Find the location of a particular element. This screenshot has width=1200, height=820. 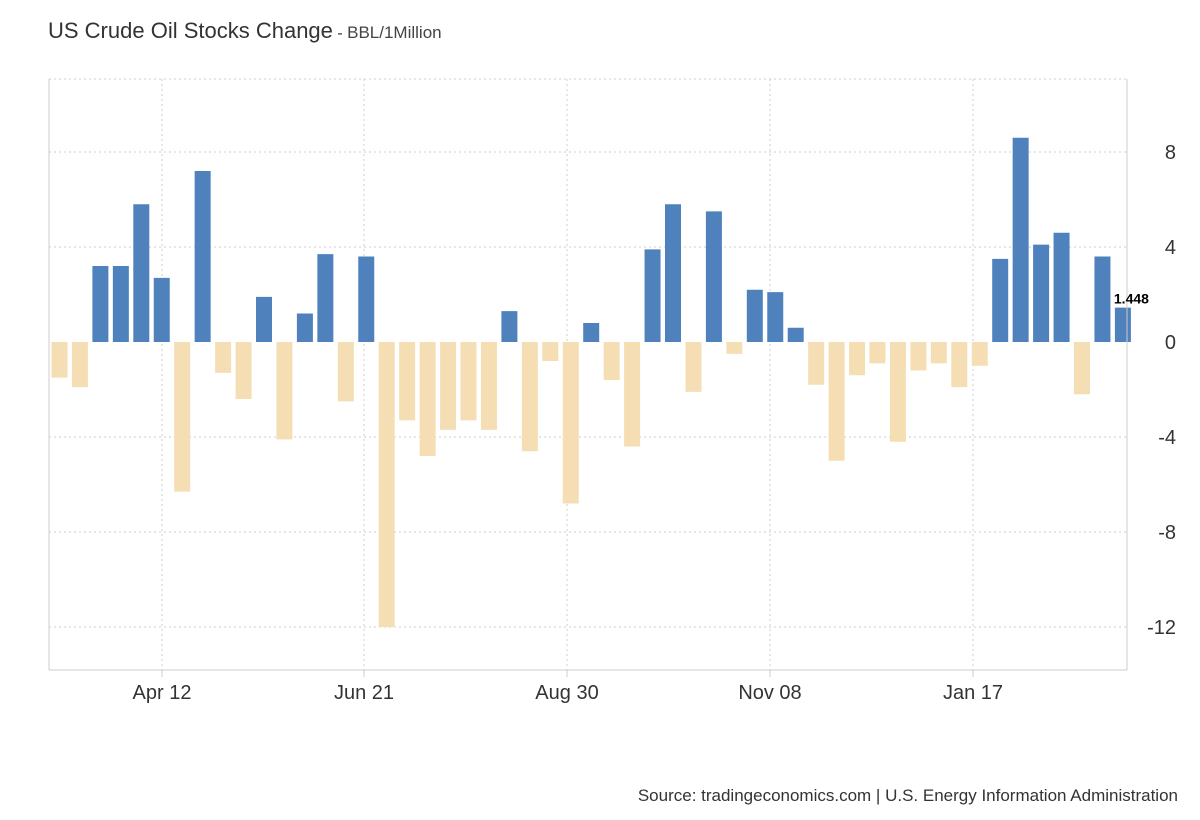

last-value-label: 1.448 is located at coordinates (1131, 299).